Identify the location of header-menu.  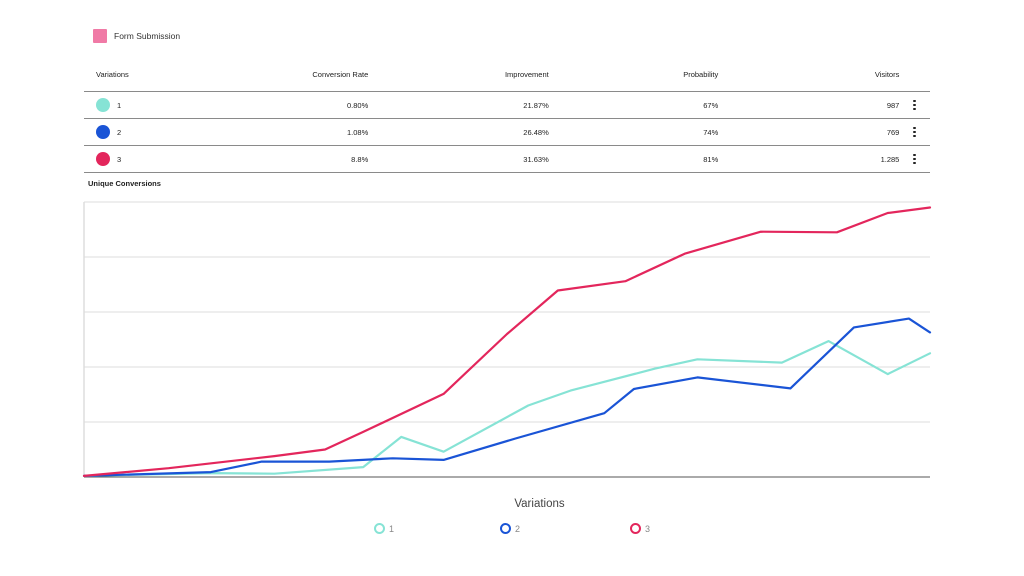
(914, 75).